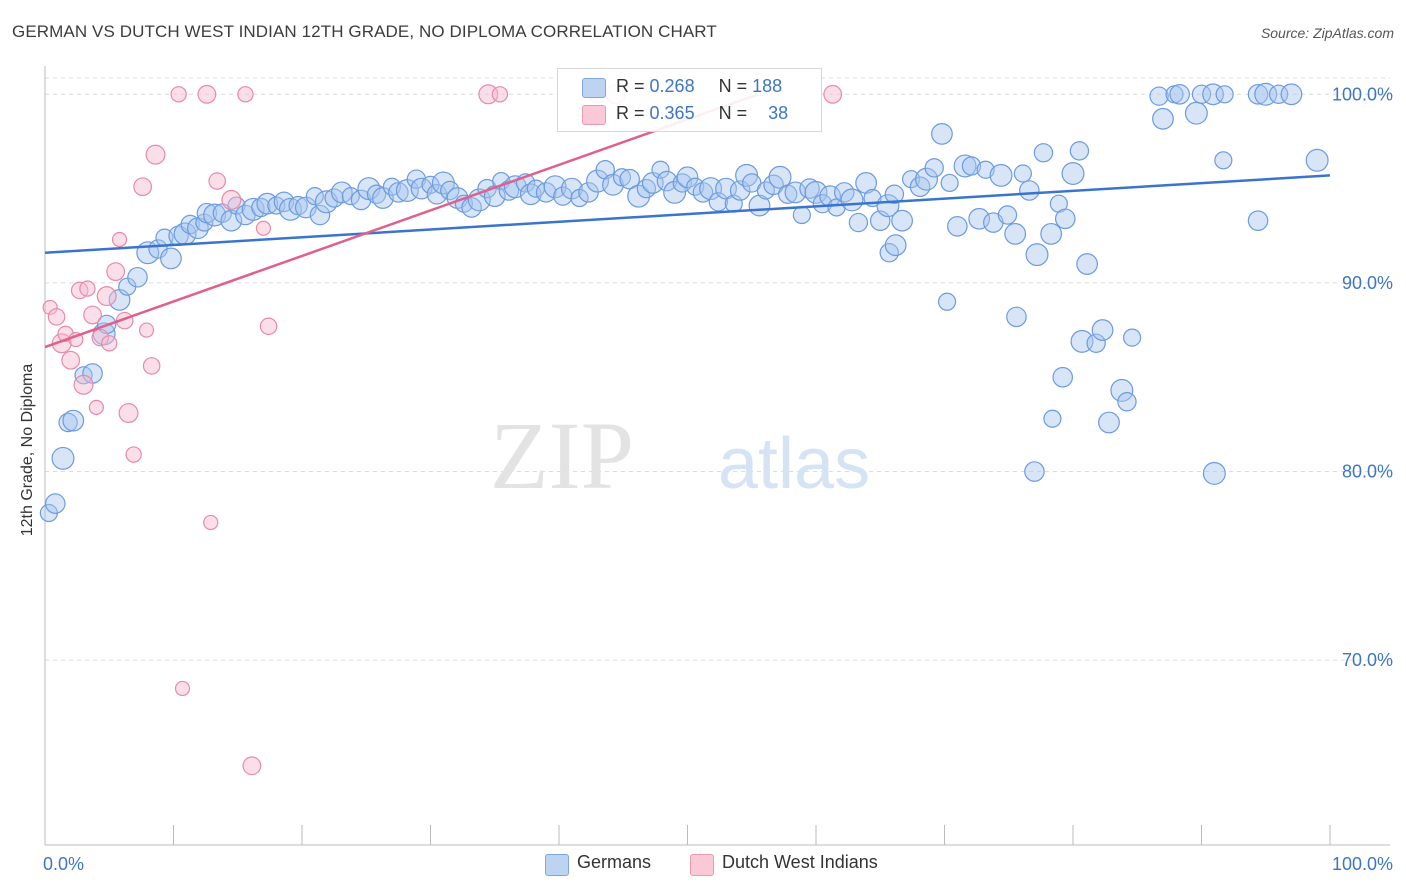 Image resolution: width=1406 pixels, height=892 pixels. I want to click on germans-label: Germans, so click(614, 862).